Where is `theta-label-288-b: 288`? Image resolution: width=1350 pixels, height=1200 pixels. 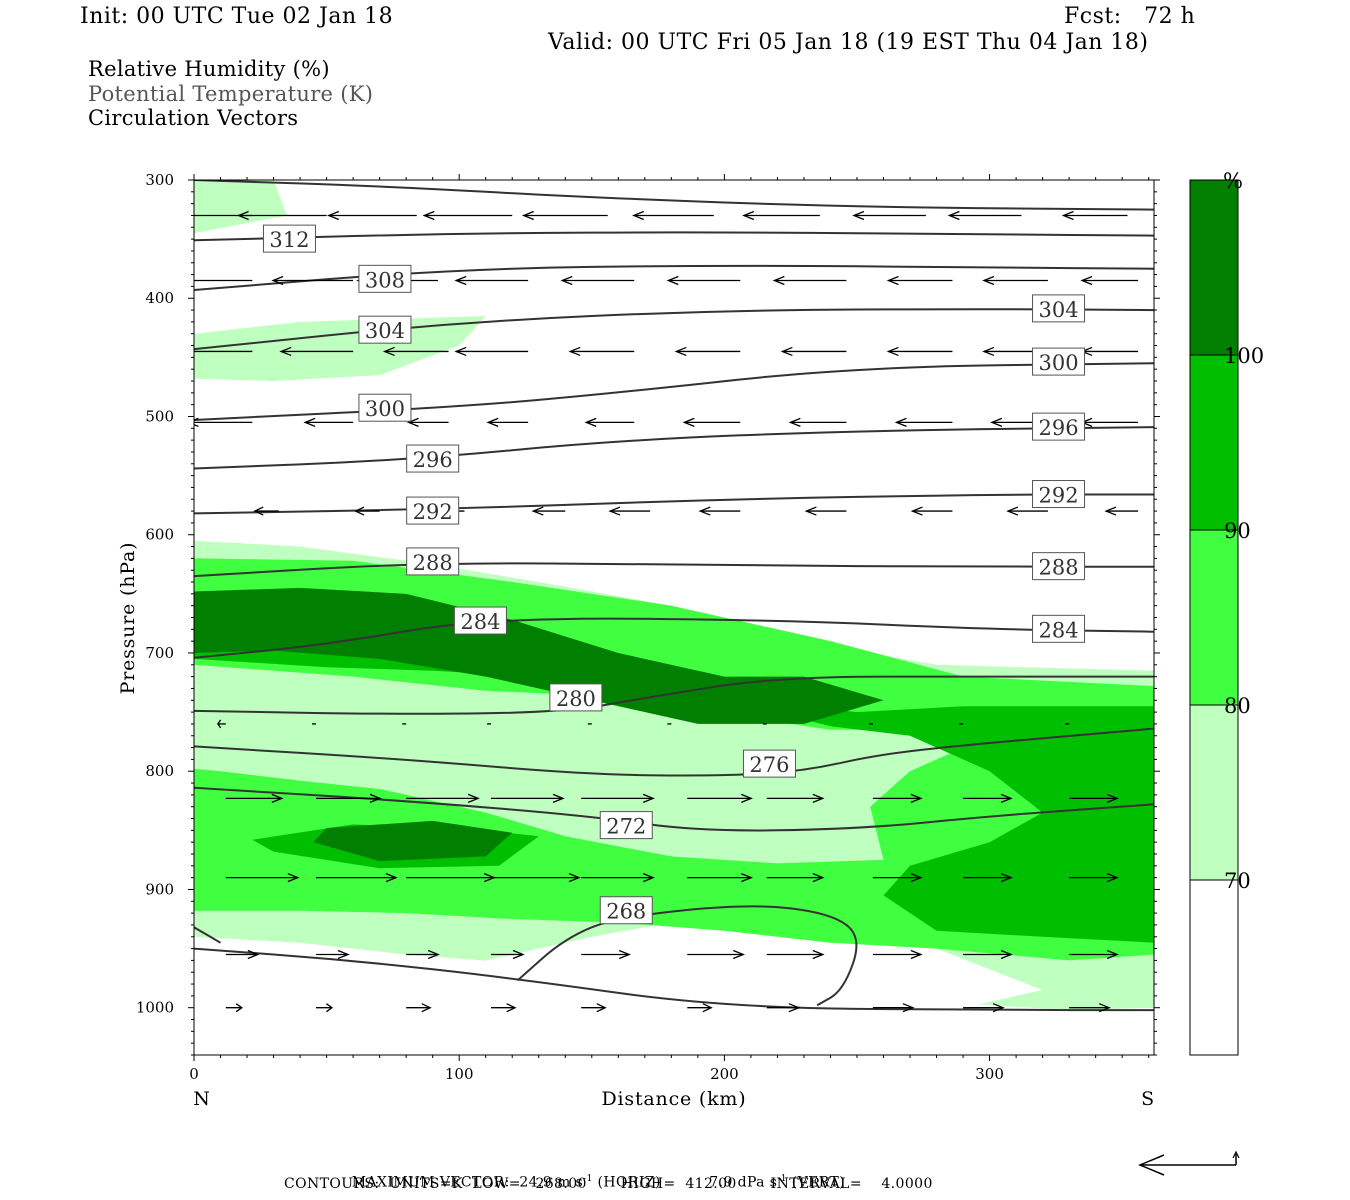 theta-label-288-b: 288 is located at coordinates (1058, 568).